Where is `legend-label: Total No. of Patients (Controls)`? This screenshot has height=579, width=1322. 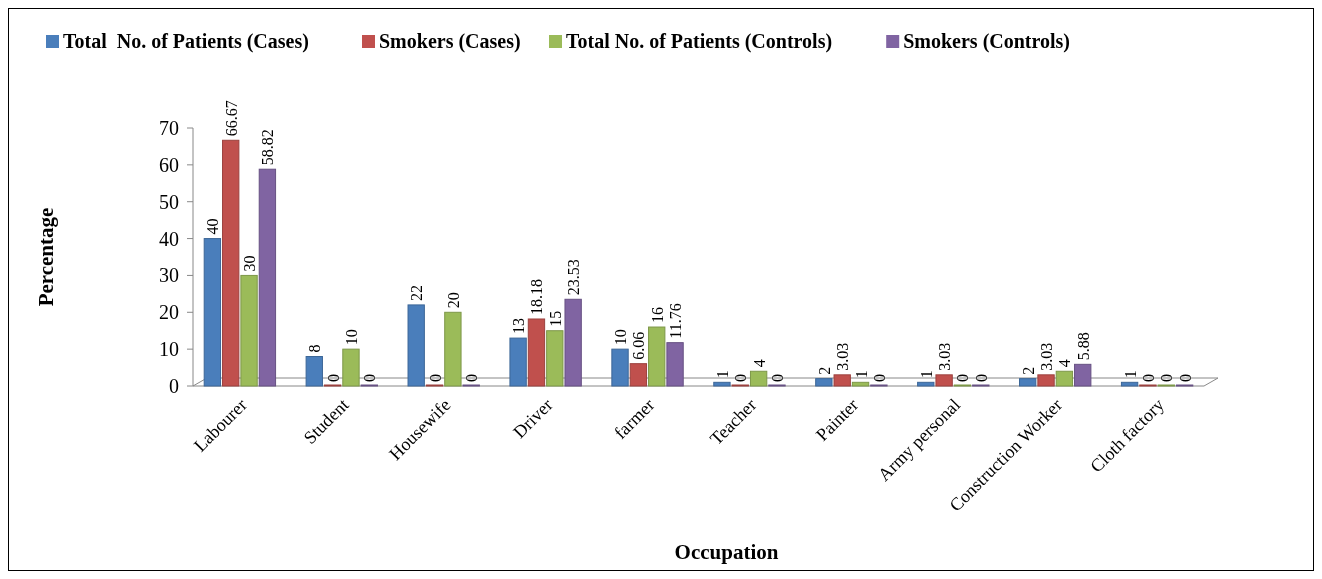 legend-label: Total No. of Patients (Controls) is located at coordinates (699, 41).